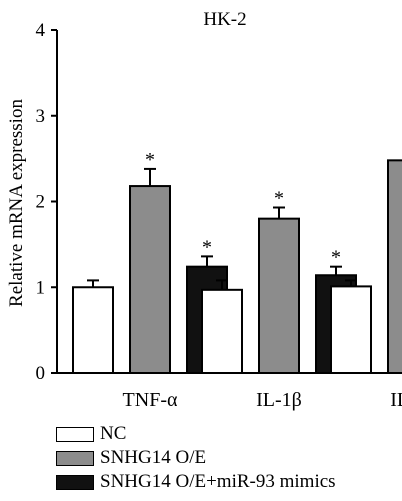  I want to click on legend-item: NC, so click(196, 434).